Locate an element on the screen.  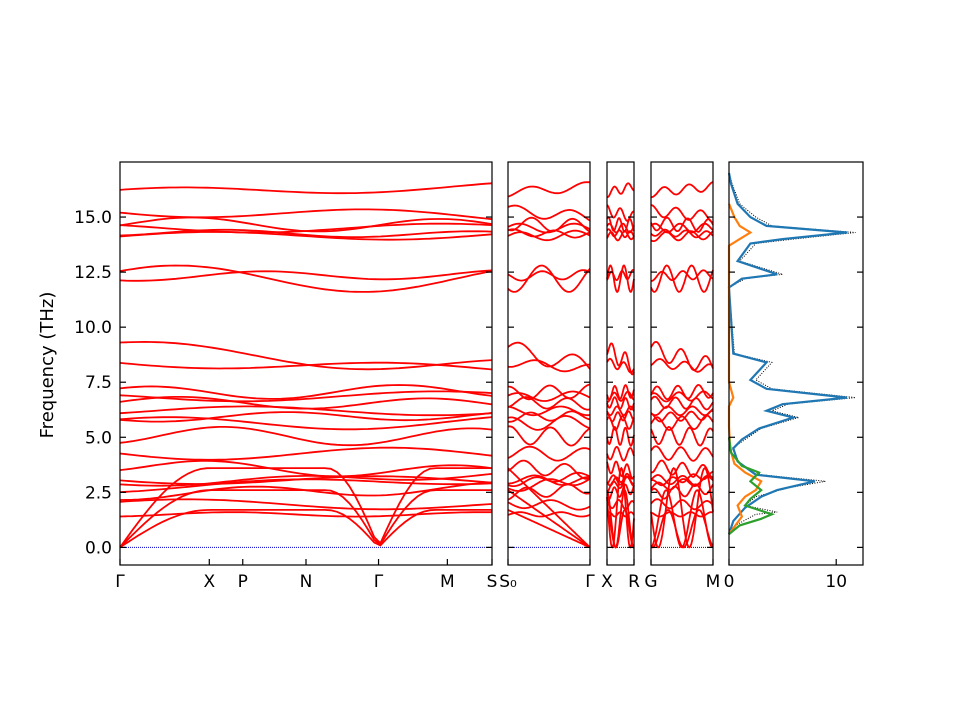
y-tick-label: 15.0 is located at coordinates (93, 218).